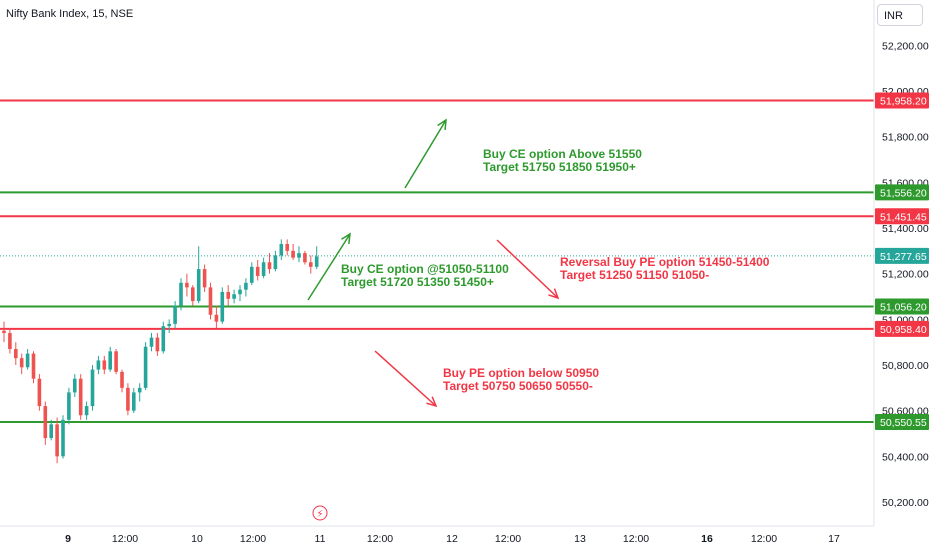 This screenshot has width=932, height=550. I want to click on x-tick-label: 9, so click(68, 539).